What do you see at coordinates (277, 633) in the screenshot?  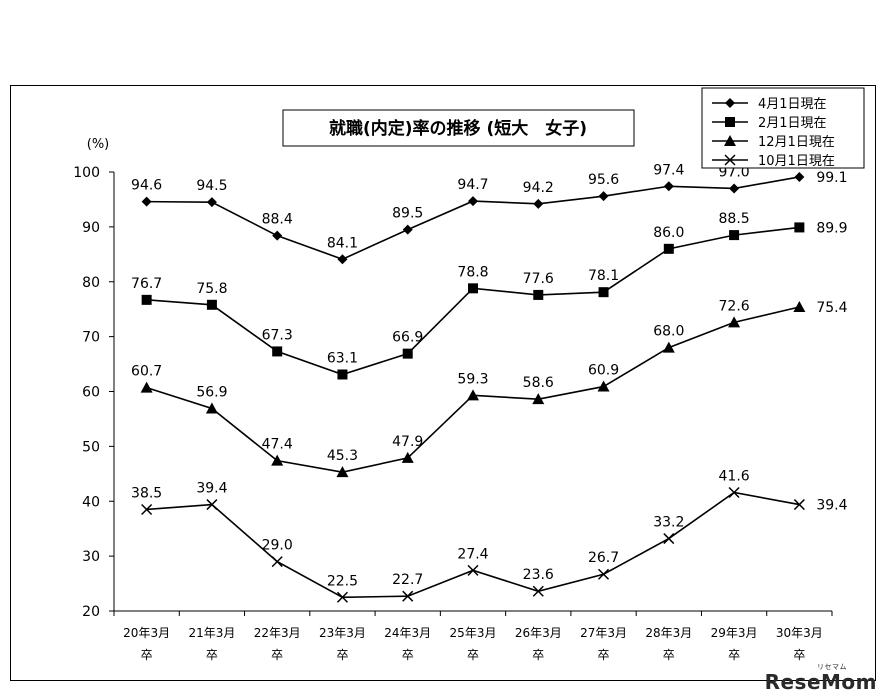 I see `x-tick-label: 22年3月` at bounding box center [277, 633].